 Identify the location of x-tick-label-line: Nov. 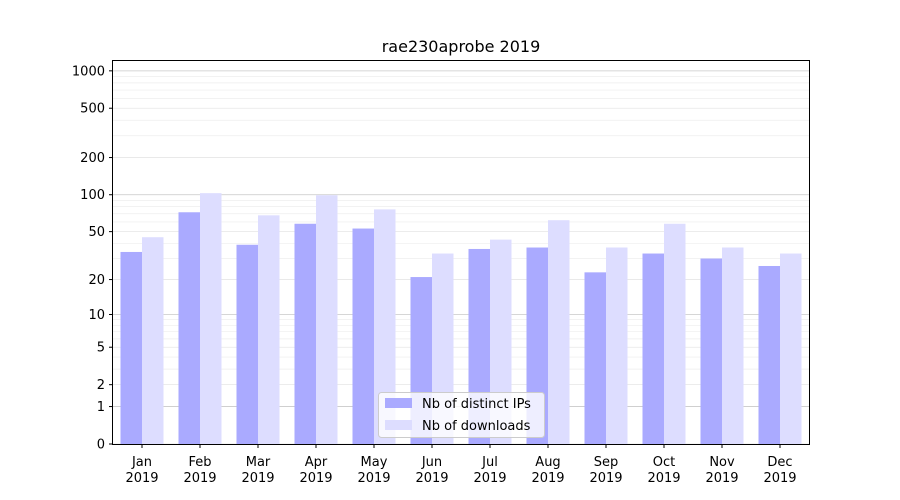
(722, 462).